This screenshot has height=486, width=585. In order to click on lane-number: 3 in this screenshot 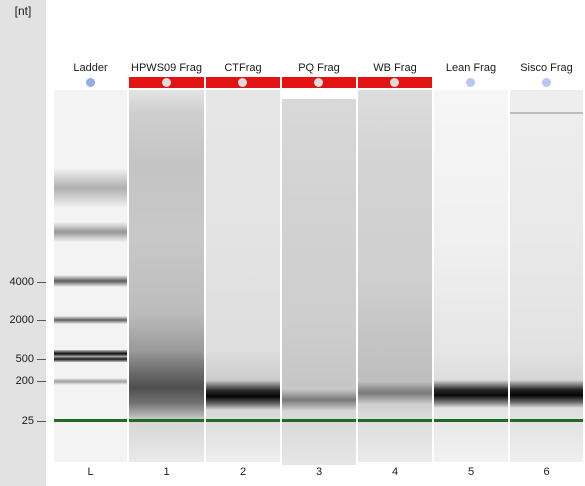, I will do `click(319, 472)`.